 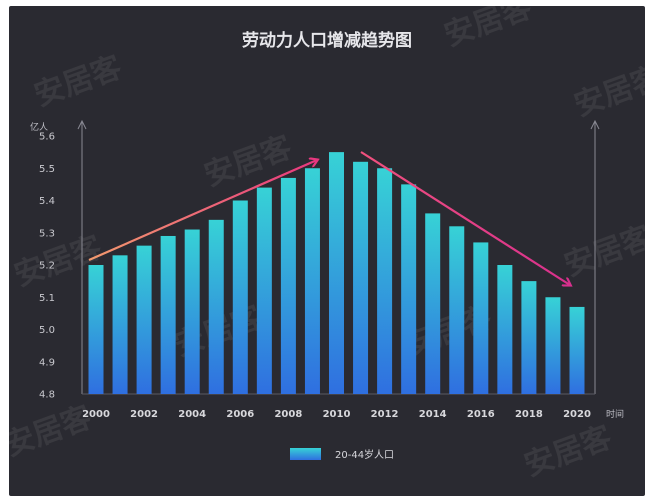 What do you see at coordinates (505, 329) in the screenshot?
I see `bar-2017` at bounding box center [505, 329].